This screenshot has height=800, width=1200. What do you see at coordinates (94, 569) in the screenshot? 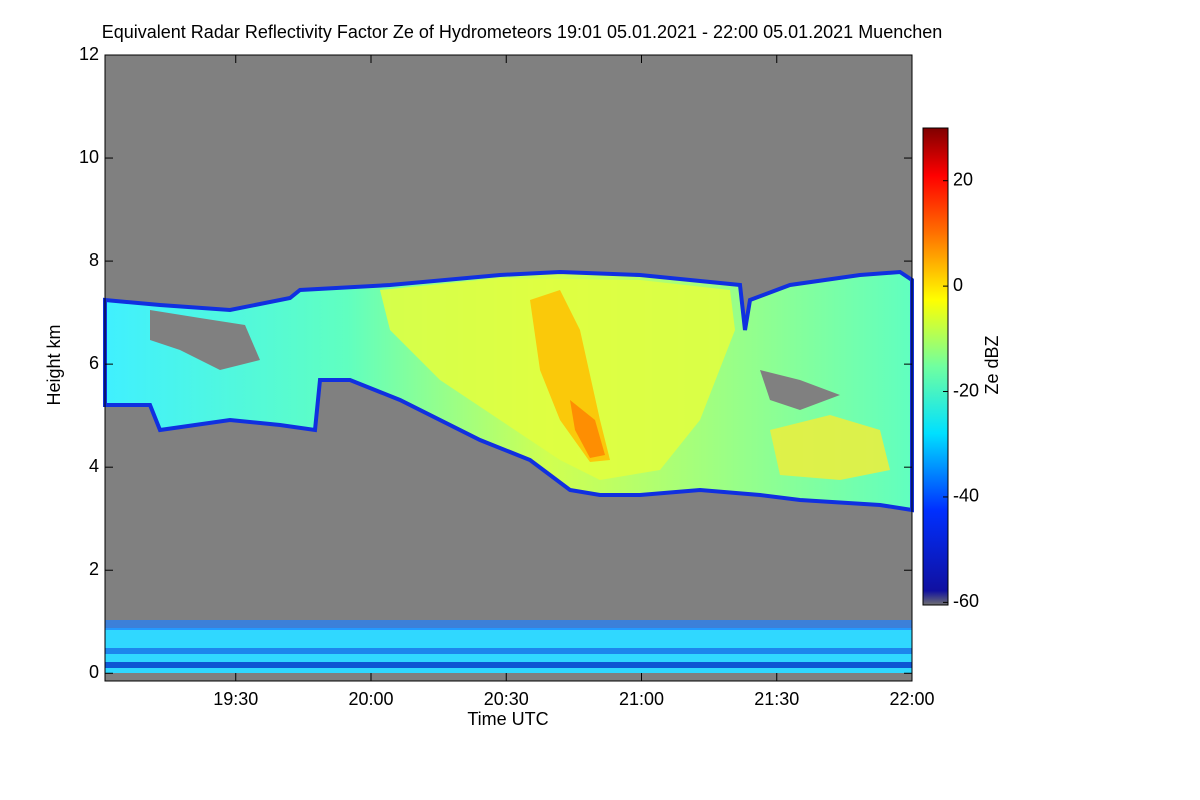
I see `y-tick-label: 2` at bounding box center [94, 569].